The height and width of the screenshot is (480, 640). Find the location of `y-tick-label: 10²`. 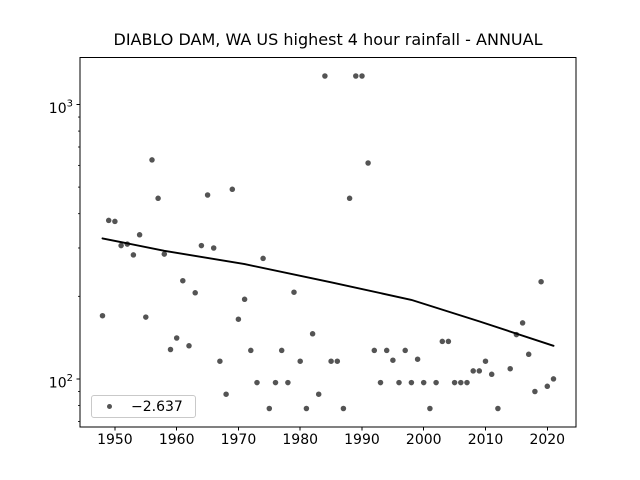

y-tick-label: 10² is located at coordinates (61, 382).